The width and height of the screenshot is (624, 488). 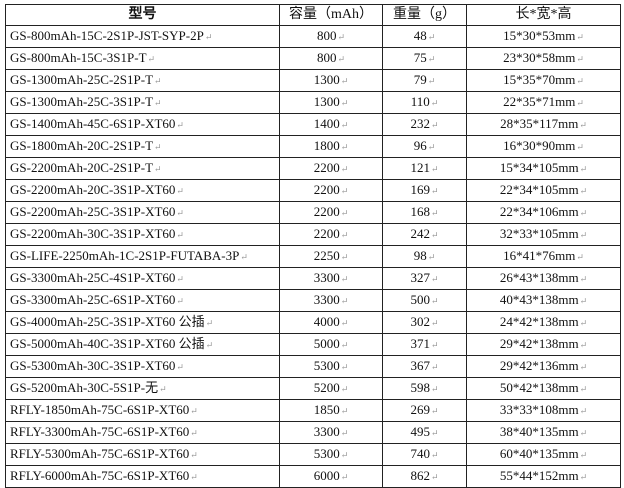 What do you see at coordinates (424, 366) in the screenshot?
I see `cell-weight: 367↵` at bounding box center [424, 366].